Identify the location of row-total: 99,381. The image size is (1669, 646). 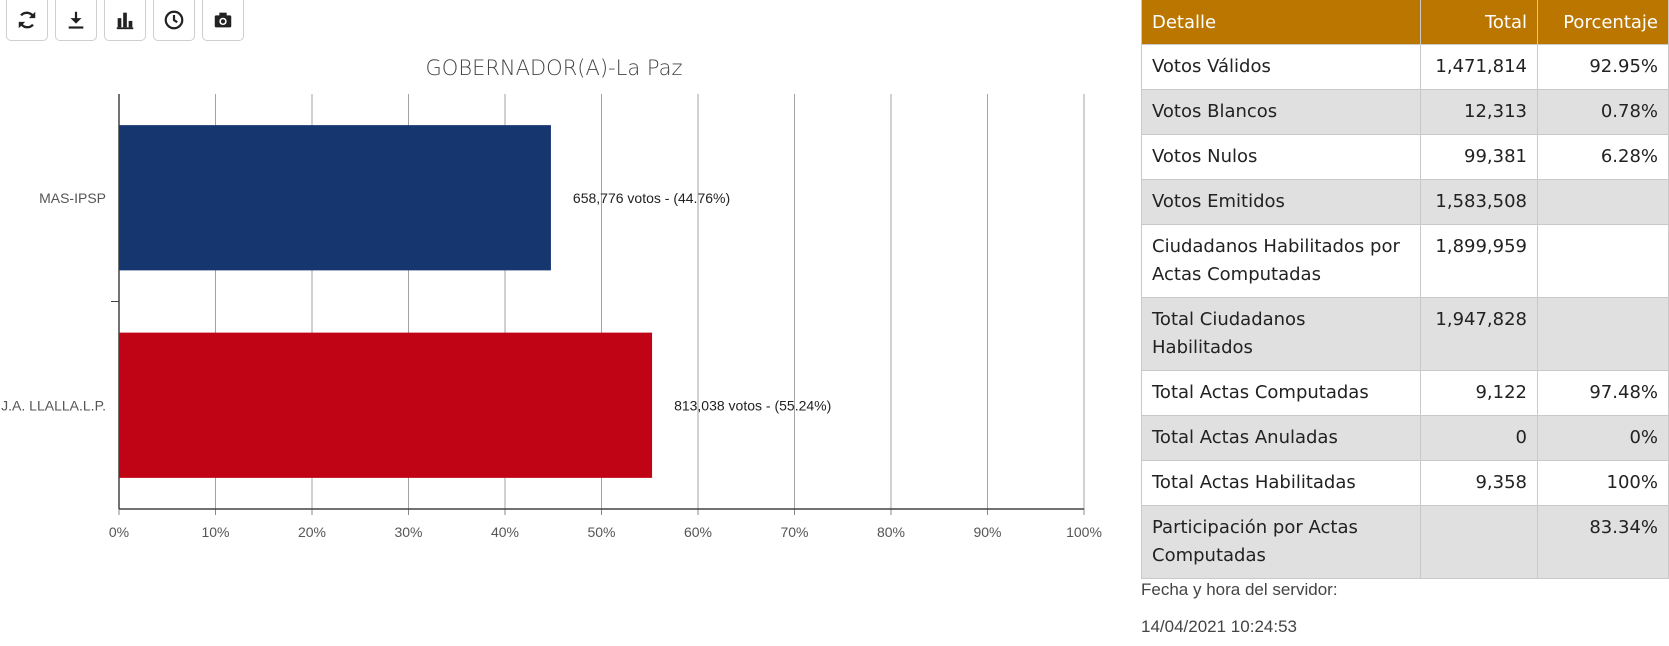
(1479, 157).